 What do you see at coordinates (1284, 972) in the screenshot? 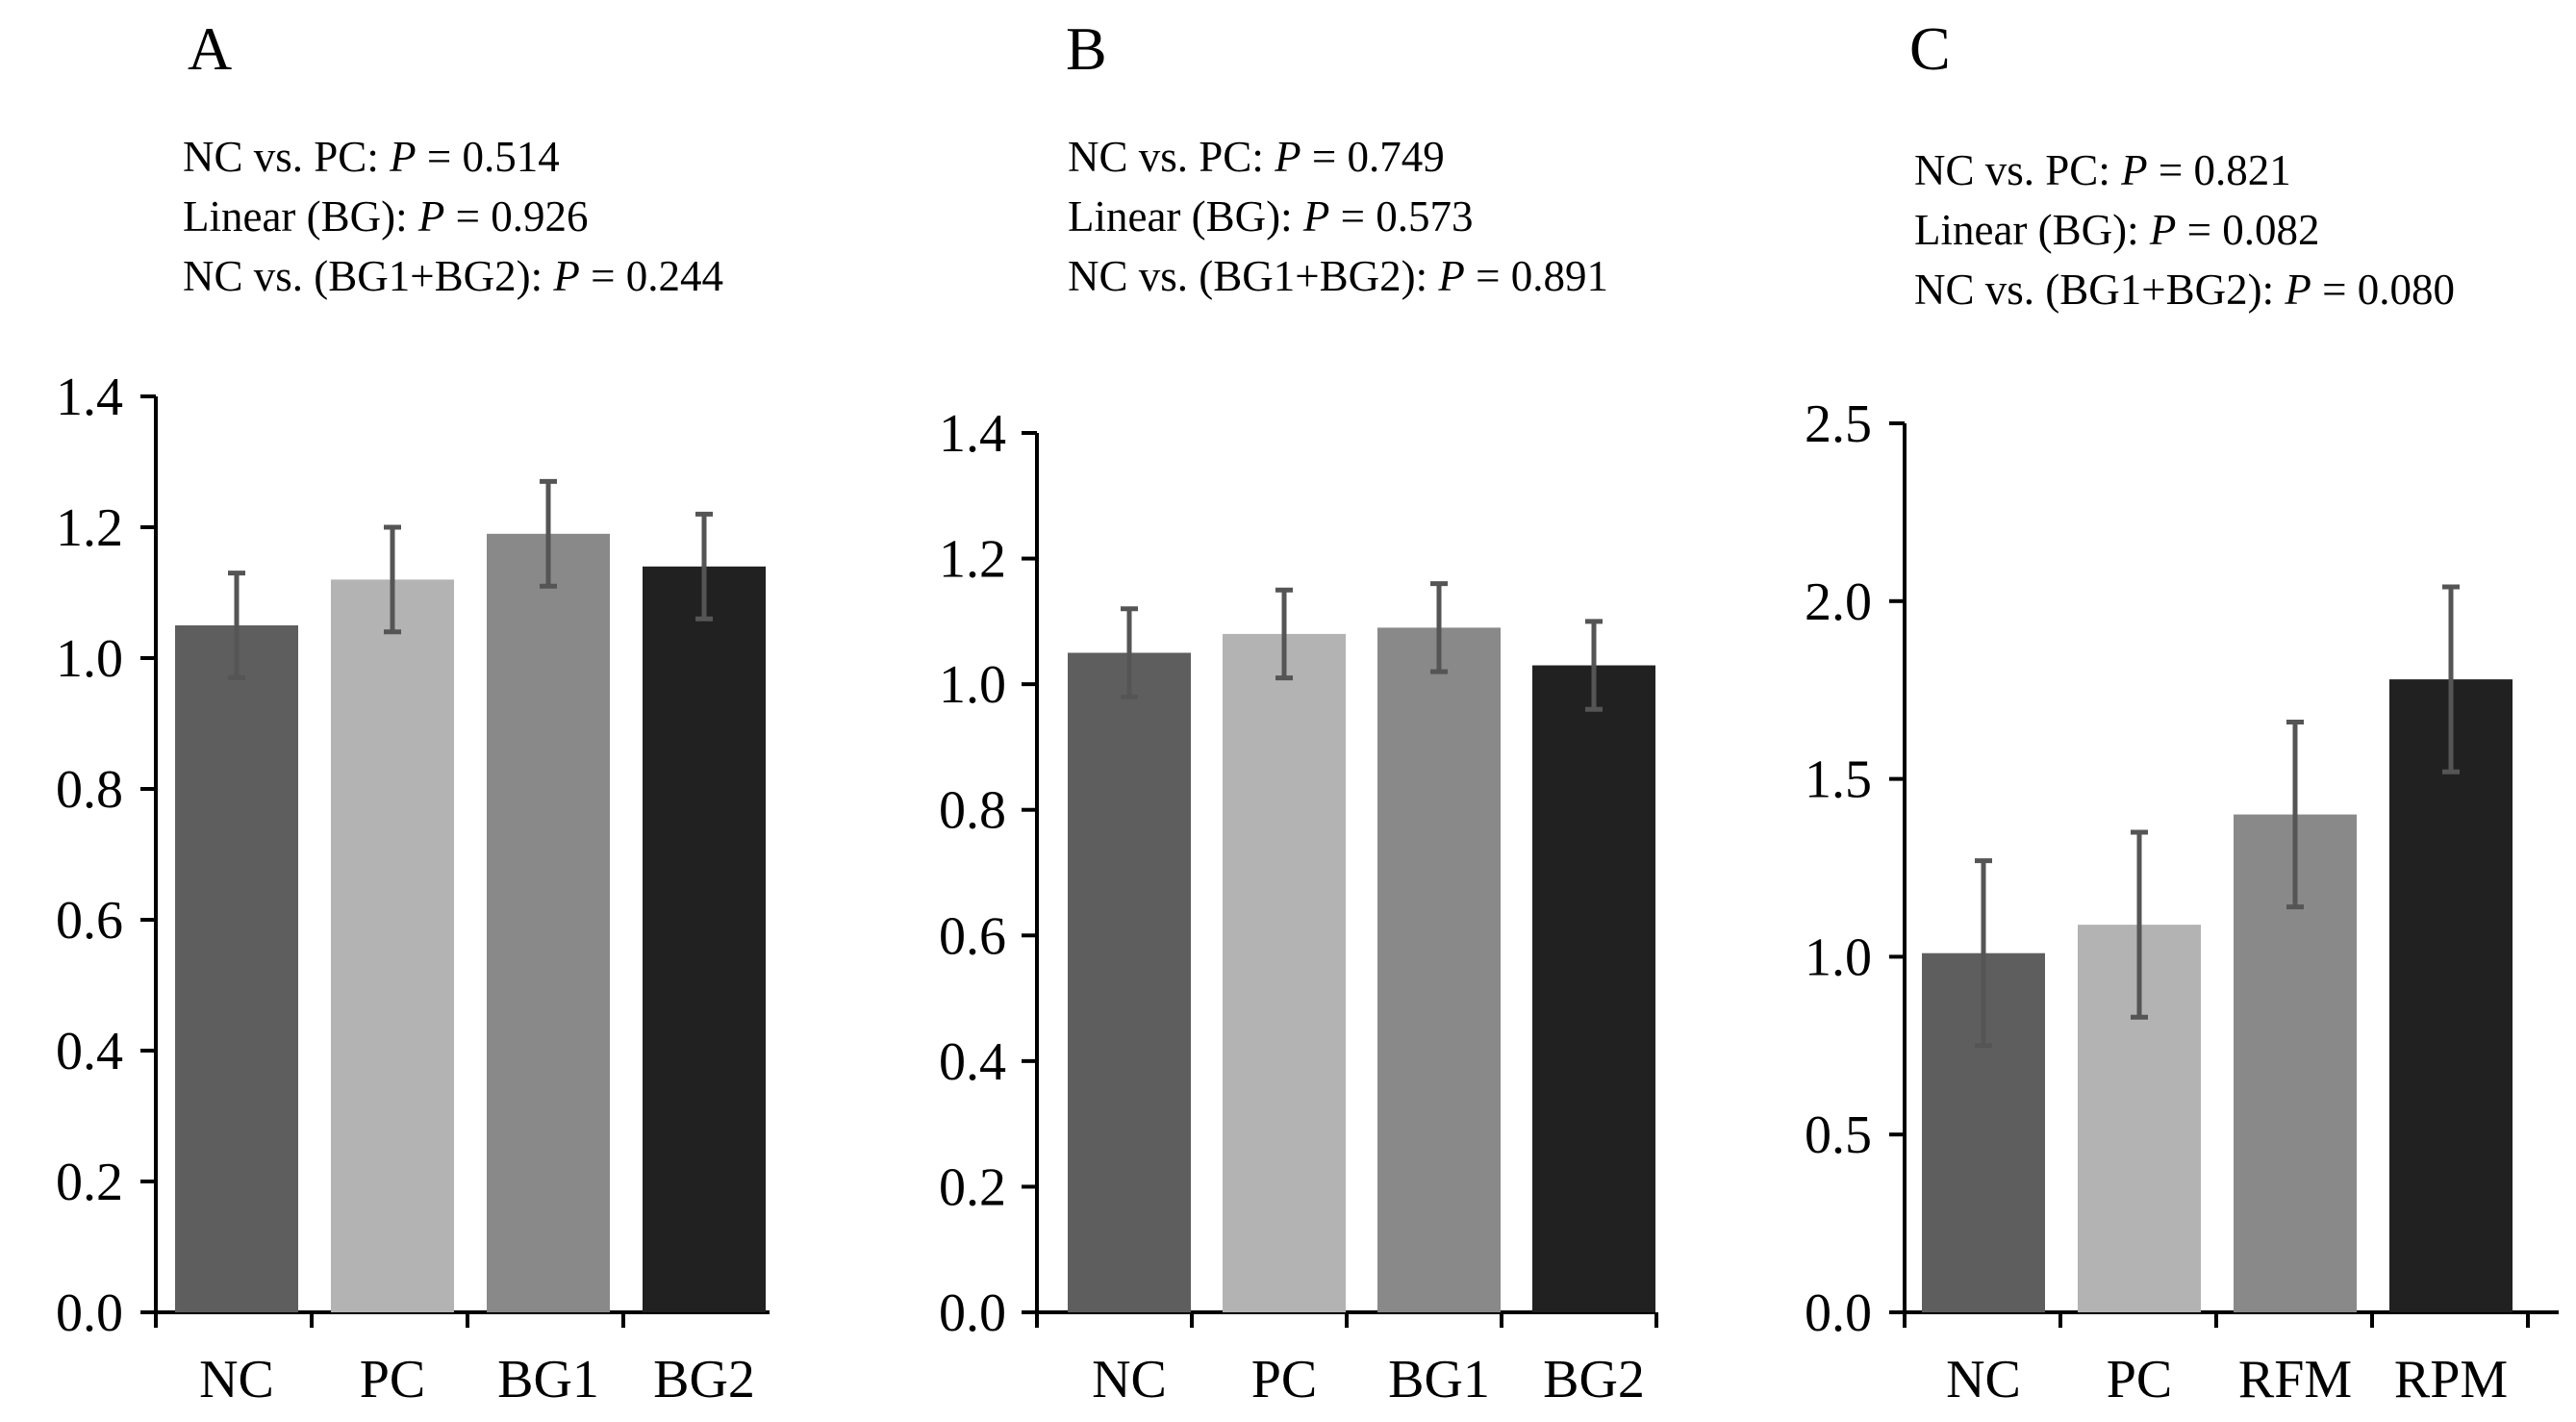
I see `panel-b-bar-pc` at bounding box center [1284, 972].